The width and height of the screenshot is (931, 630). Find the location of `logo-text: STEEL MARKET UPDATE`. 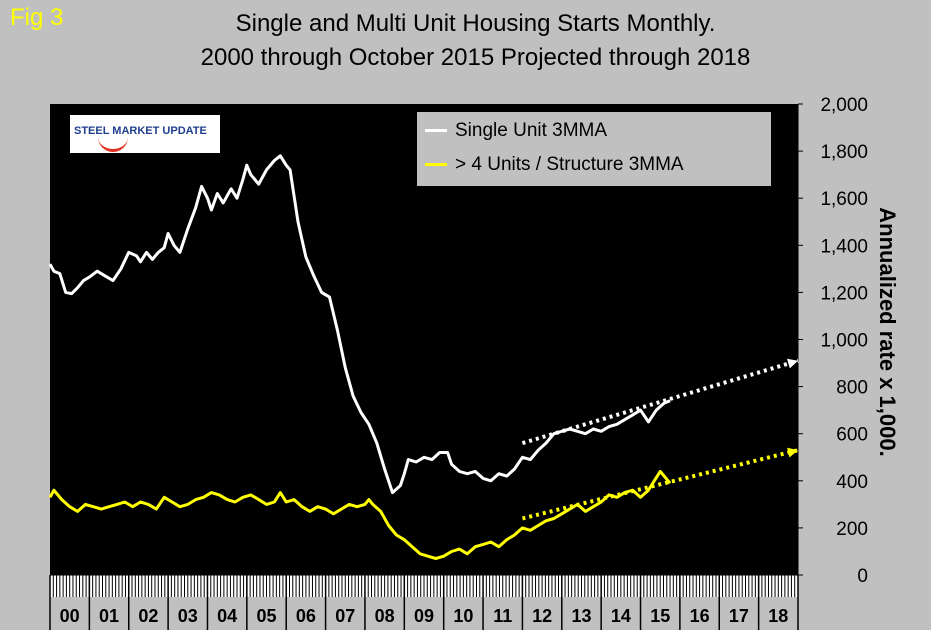

logo-text: STEEL MARKET UPDATE is located at coordinates (140, 131).